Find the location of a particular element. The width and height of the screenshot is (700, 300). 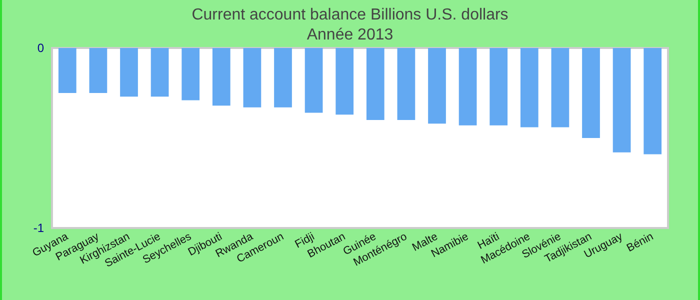

y-tick-label: -1 is located at coordinates (38, 228).